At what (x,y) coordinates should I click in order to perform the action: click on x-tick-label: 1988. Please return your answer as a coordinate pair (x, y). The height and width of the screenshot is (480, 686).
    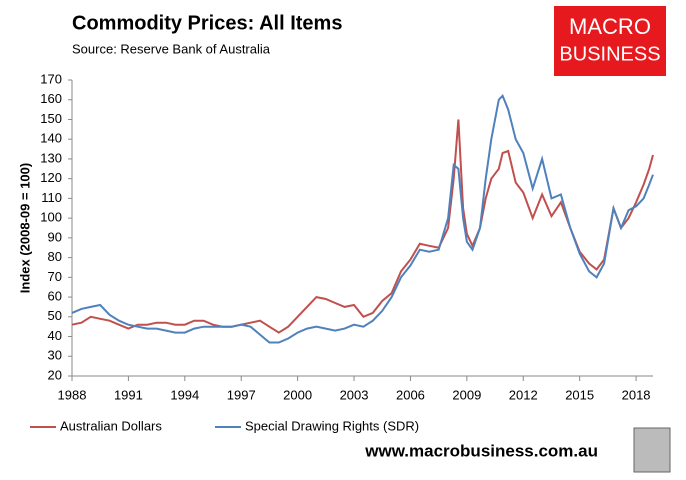
    Looking at the image, I should click on (72, 394).